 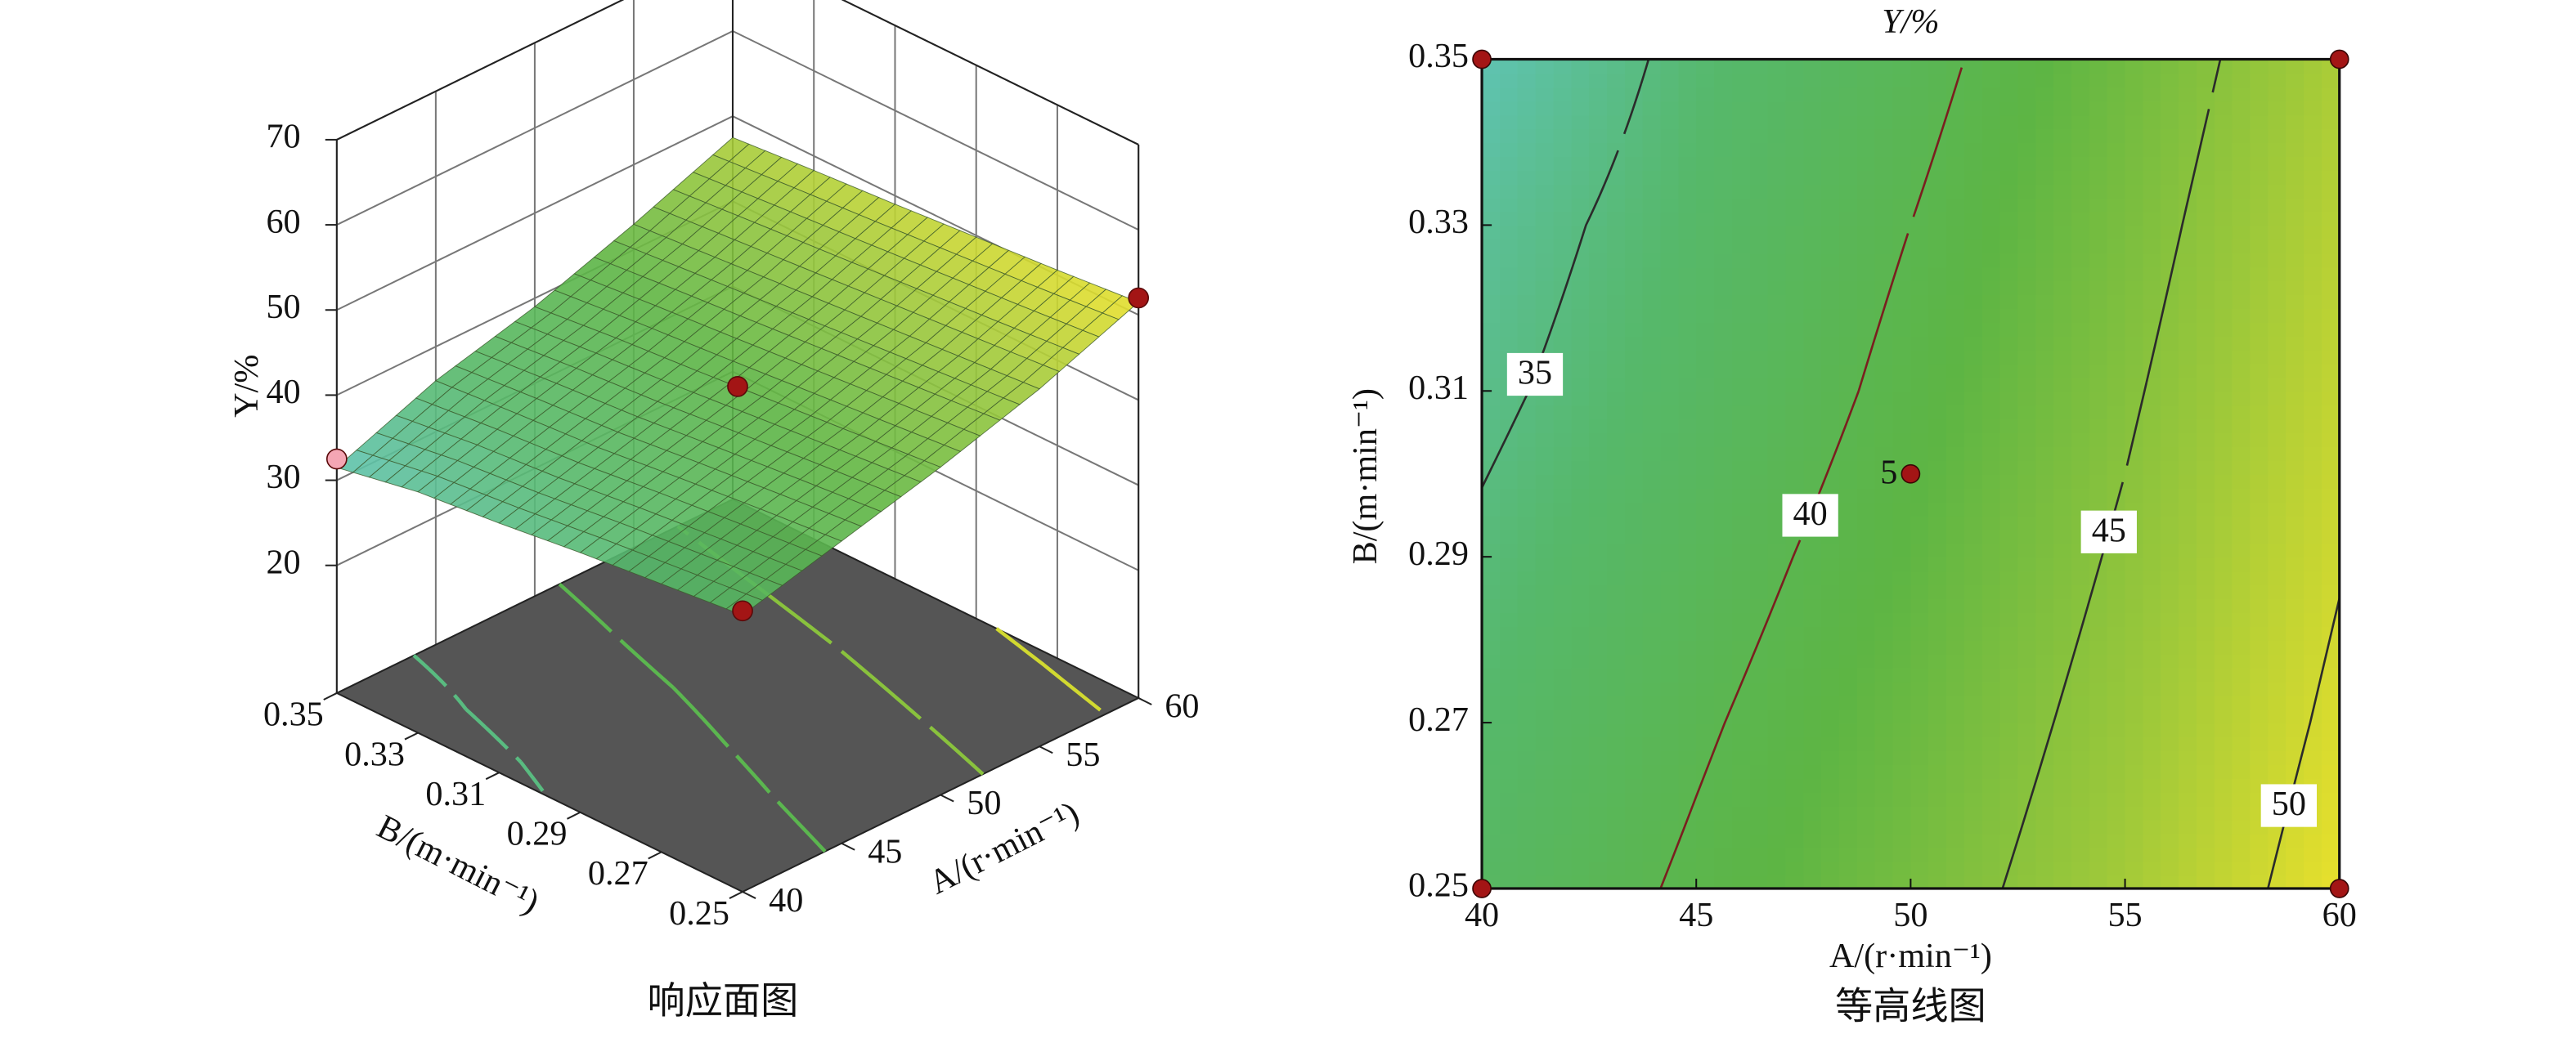 What do you see at coordinates (330, 696) in the screenshot?
I see `y-tick` at bounding box center [330, 696].